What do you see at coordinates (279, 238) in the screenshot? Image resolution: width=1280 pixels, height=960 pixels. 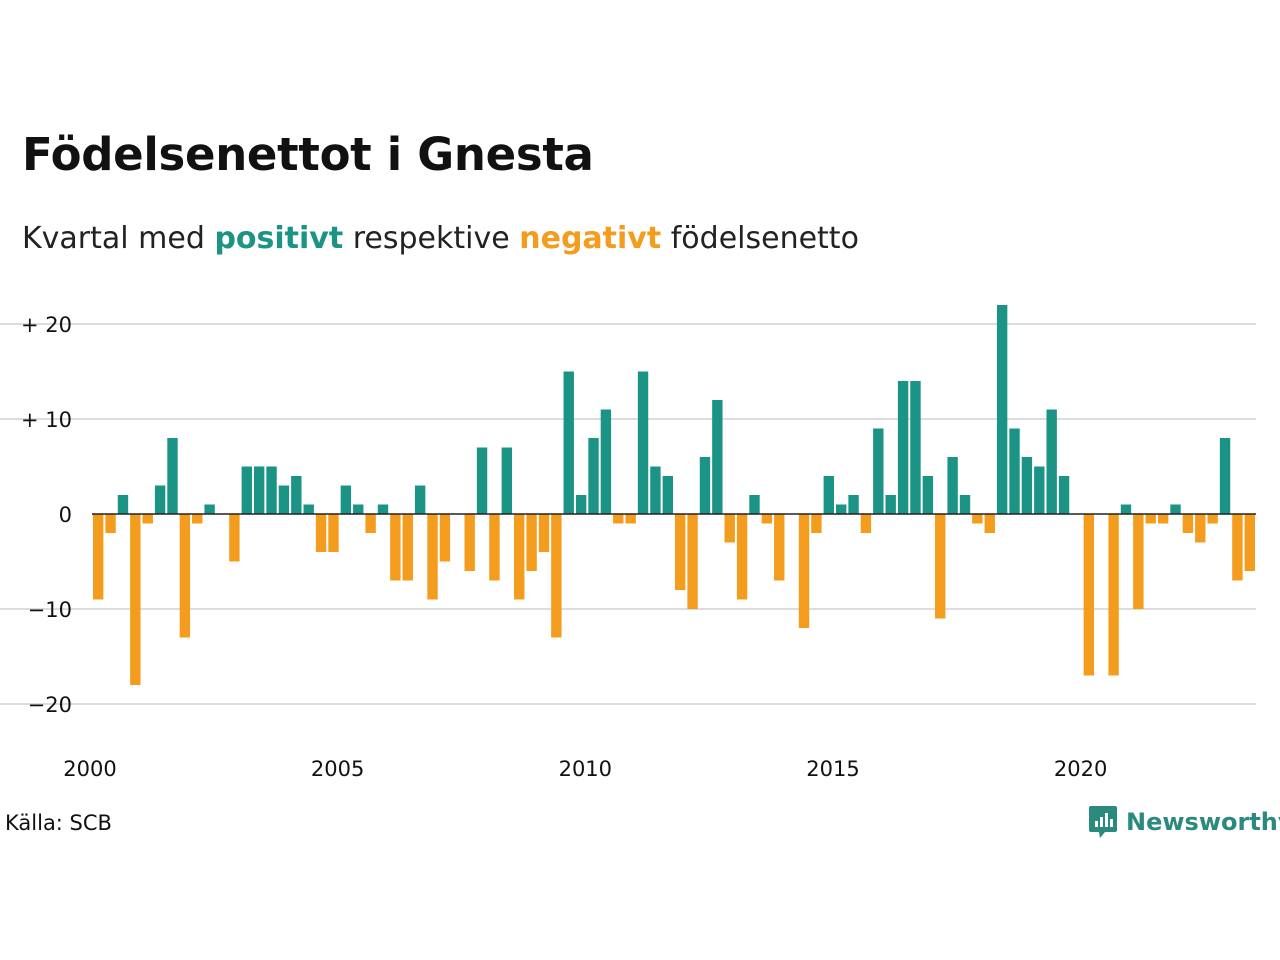 I see `subtitle-positive: positivt` at bounding box center [279, 238].